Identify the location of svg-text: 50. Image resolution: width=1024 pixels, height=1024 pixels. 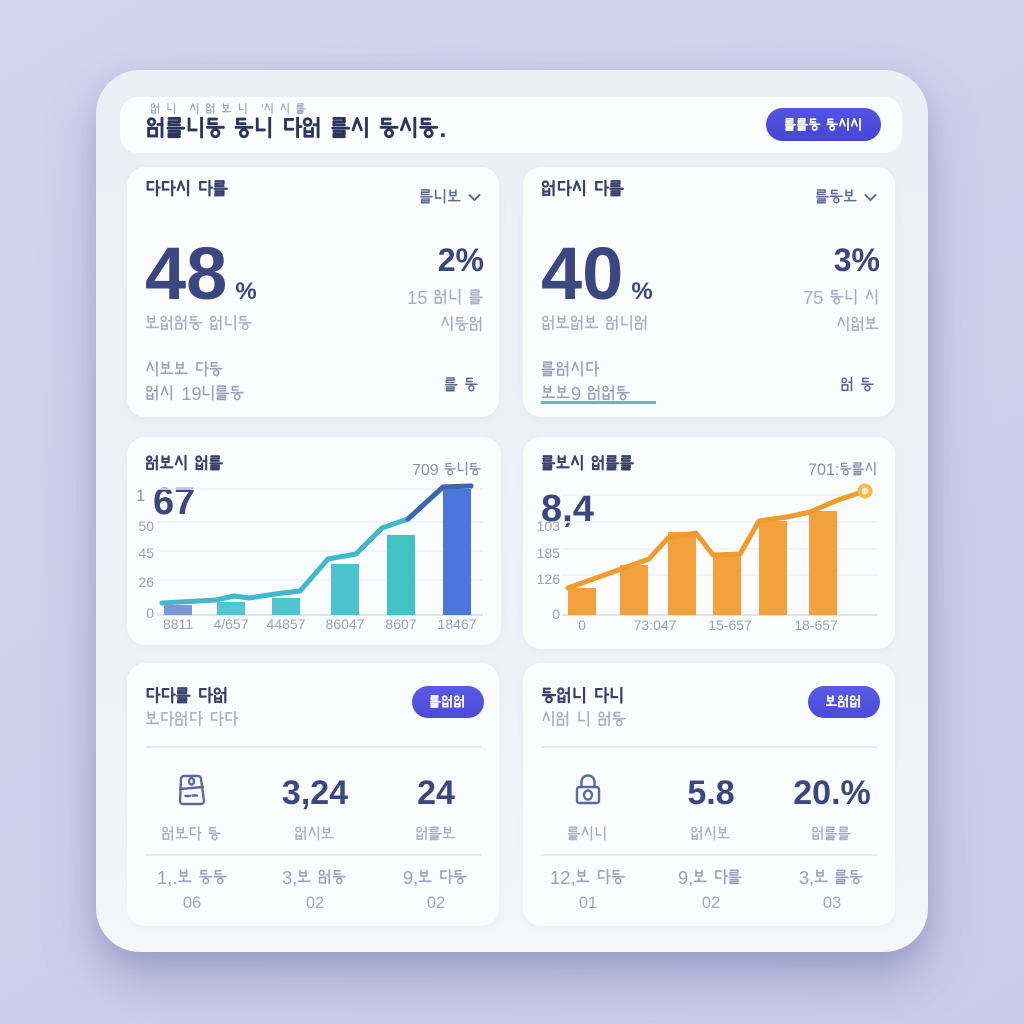
(146, 526).